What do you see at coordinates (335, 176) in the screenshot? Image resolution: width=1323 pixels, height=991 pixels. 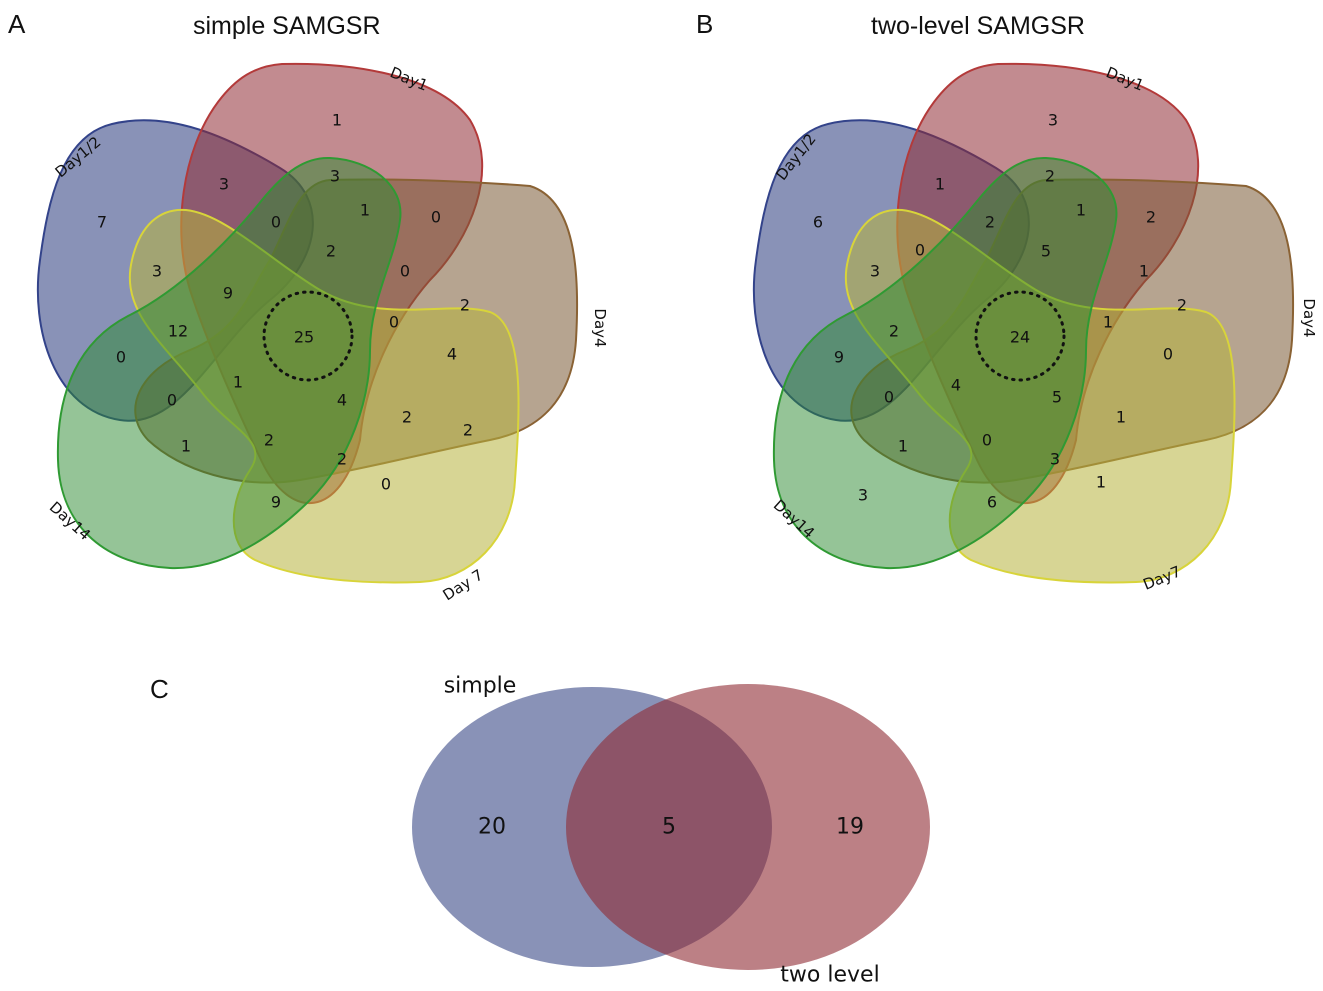 I see `panel-a-region-count-4: 3` at bounding box center [335, 176].